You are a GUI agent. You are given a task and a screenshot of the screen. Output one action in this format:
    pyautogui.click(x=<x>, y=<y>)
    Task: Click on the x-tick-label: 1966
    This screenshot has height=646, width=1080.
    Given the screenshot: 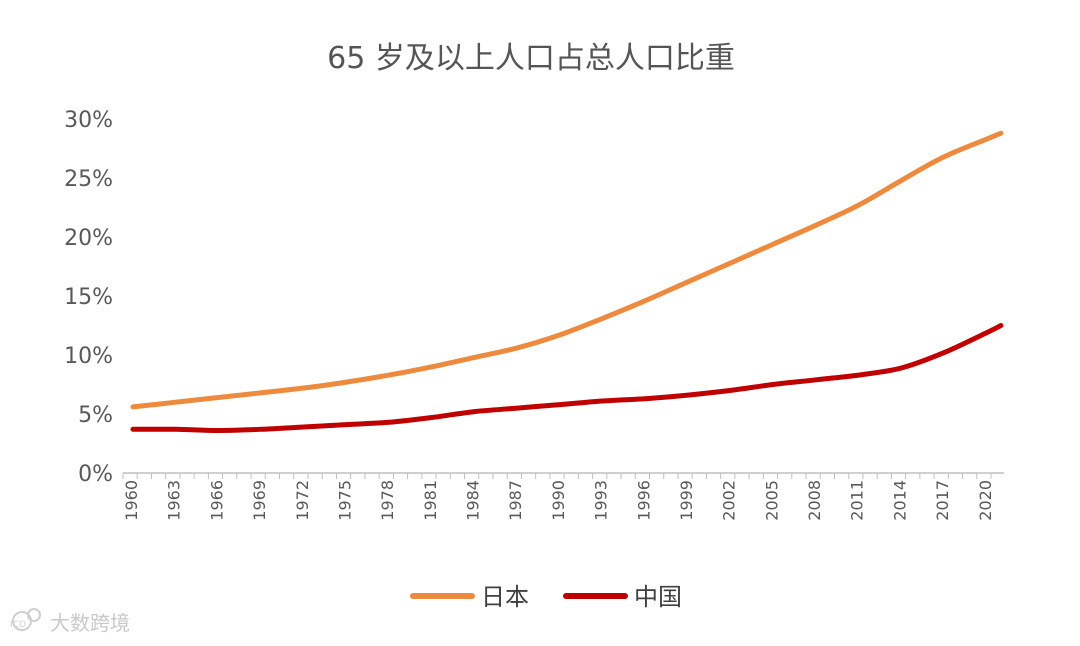 What is the action you would take?
    pyautogui.click(x=216, y=500)
    